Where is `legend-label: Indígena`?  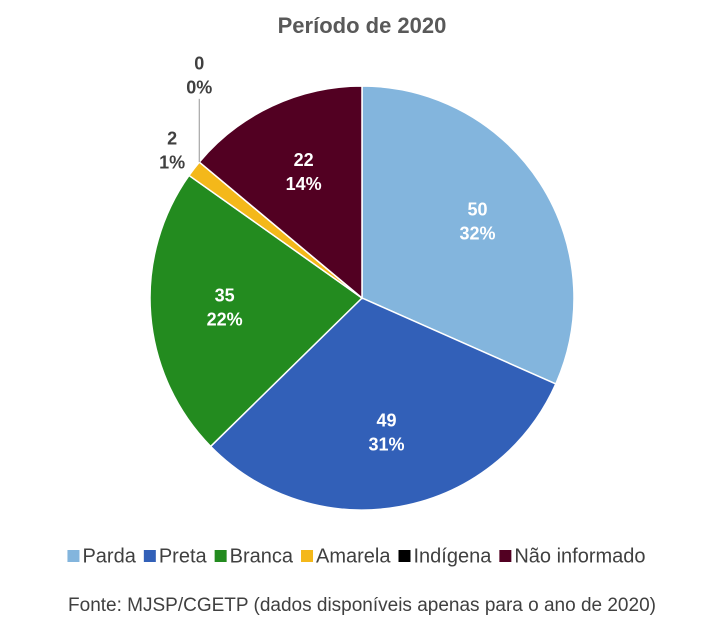 legend-label: Indígena is located at coordinates (453, 556).